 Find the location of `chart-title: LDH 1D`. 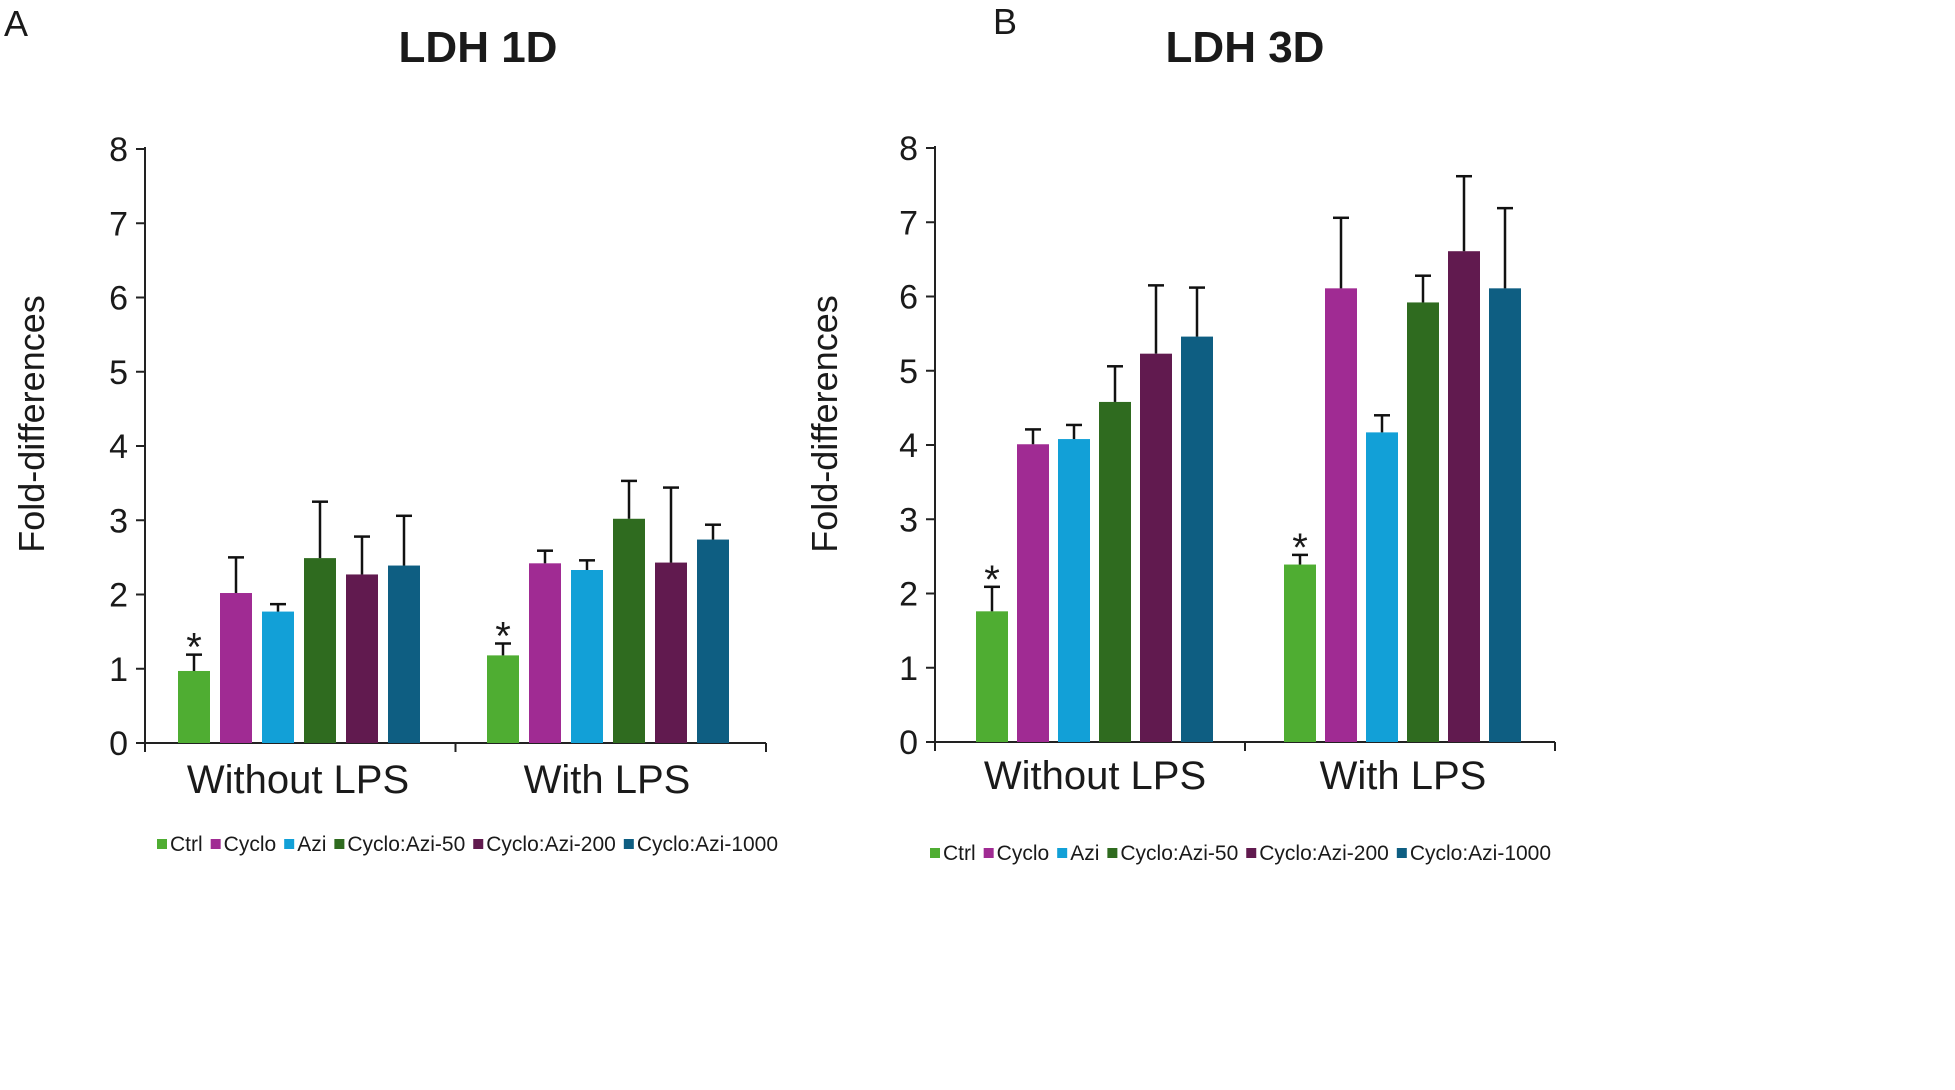

chart-title: LDH 1D is located at coordinates (478, 47).